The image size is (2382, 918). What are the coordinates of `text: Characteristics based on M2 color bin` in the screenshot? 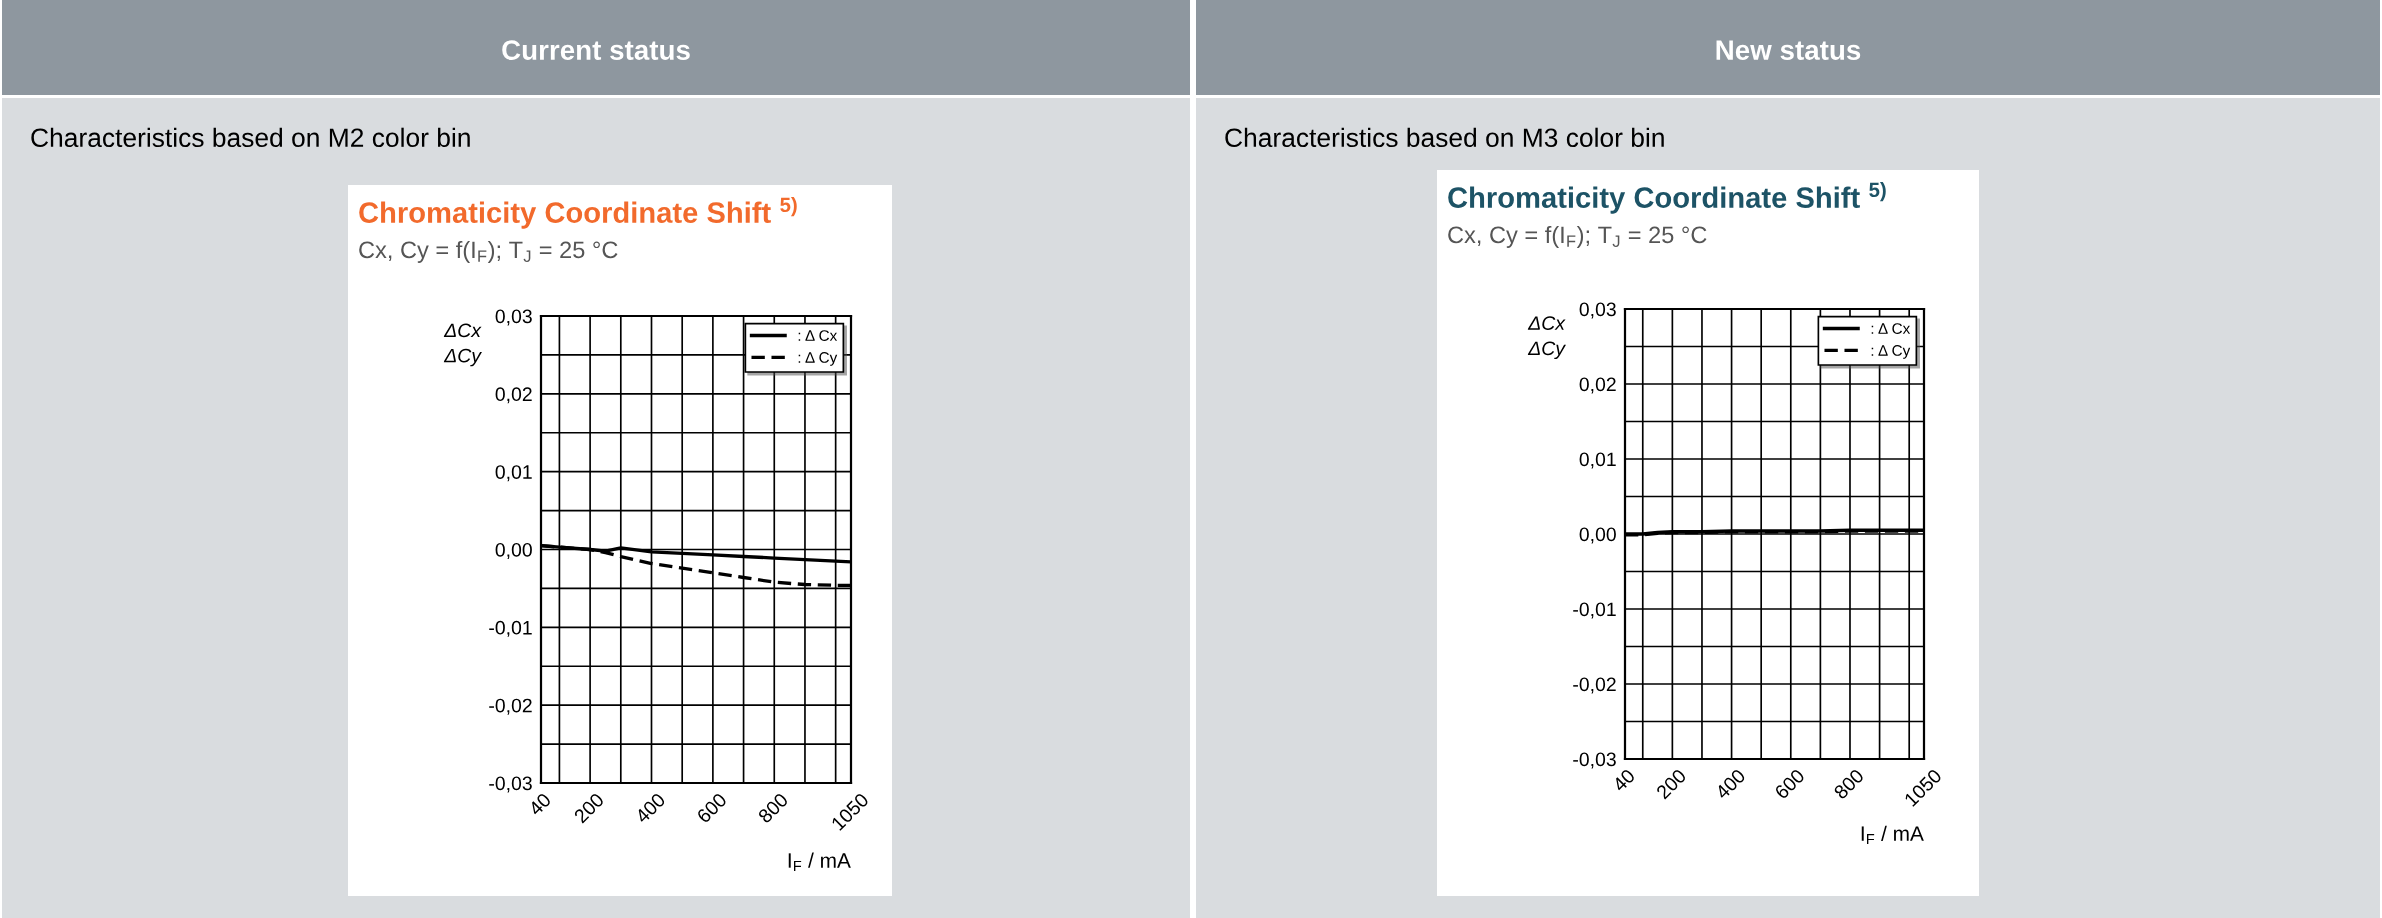 It's located at (250, 137).